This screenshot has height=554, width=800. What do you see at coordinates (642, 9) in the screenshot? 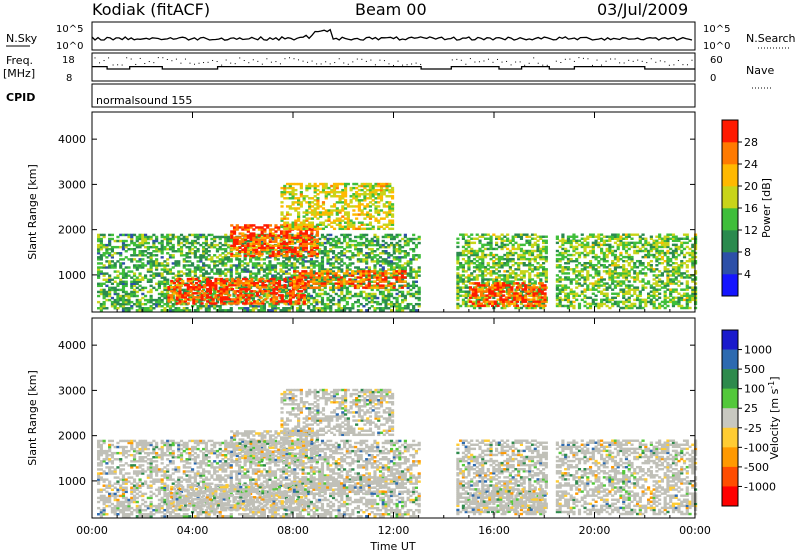
I see `date-title: 03/Jul/2009` at bounding box center [642, 9].